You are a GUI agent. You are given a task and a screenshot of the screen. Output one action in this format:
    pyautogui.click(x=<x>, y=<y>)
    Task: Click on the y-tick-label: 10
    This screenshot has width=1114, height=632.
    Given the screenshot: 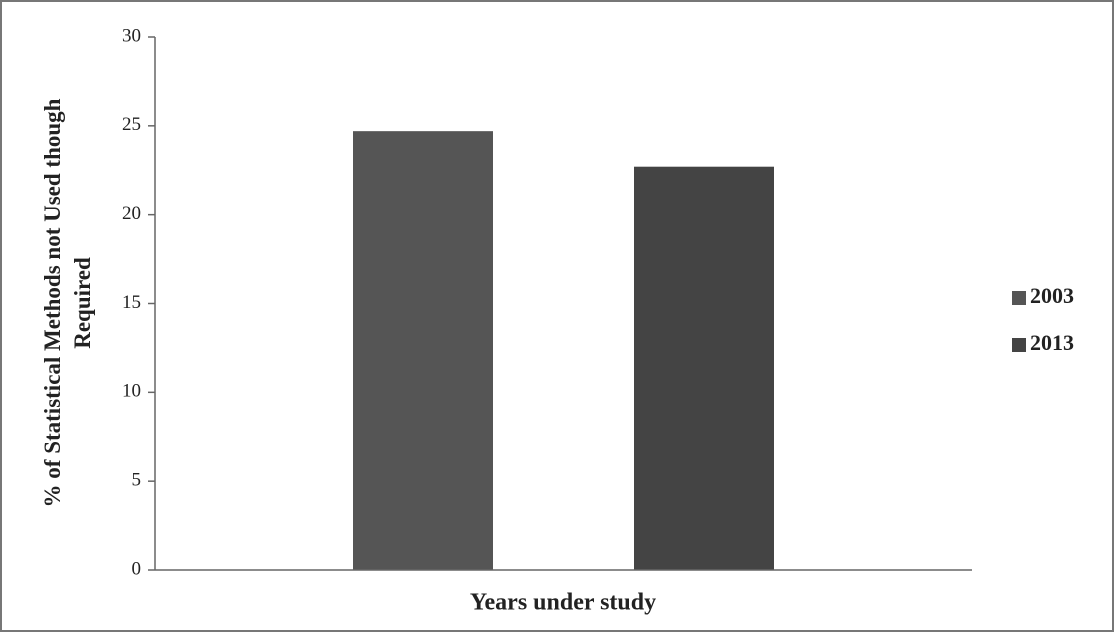 What is the action you would take?
    pyautogui.click(x=131, y=391)
    